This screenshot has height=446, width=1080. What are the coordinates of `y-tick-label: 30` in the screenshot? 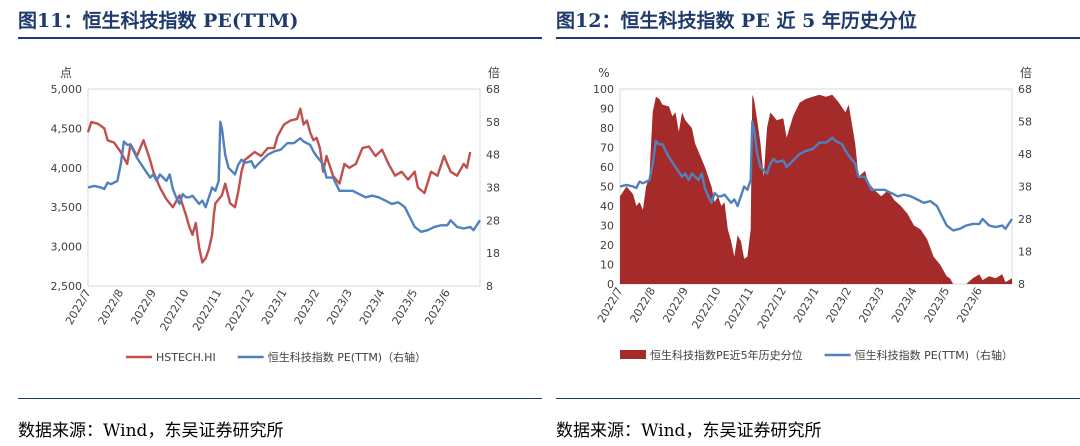 It's located at (607, 226).